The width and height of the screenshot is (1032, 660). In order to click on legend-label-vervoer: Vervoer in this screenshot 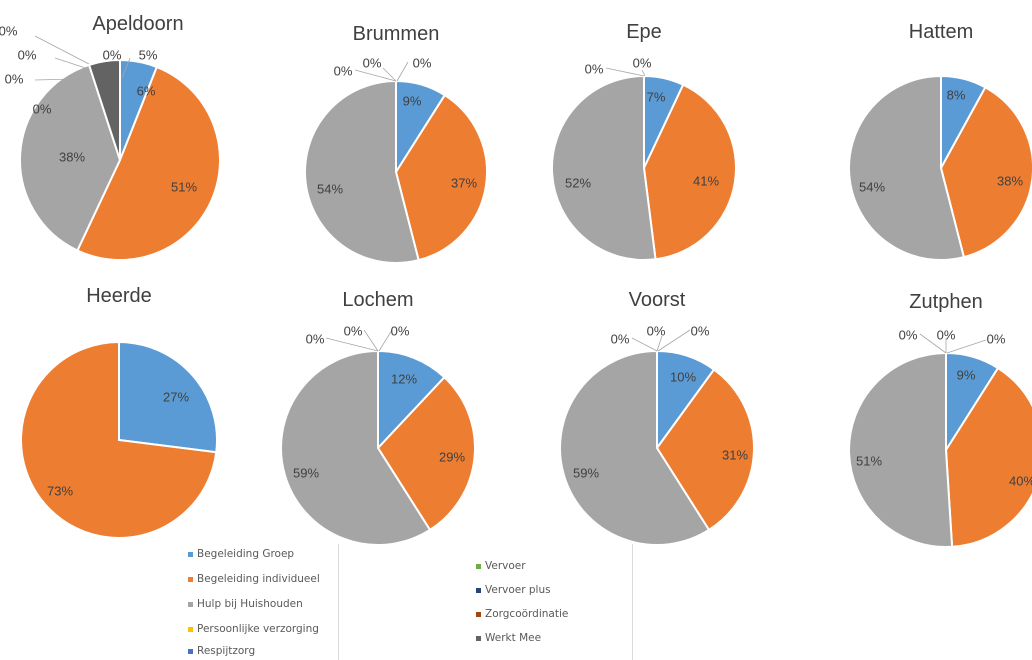, I will do `click(505, 566)`.